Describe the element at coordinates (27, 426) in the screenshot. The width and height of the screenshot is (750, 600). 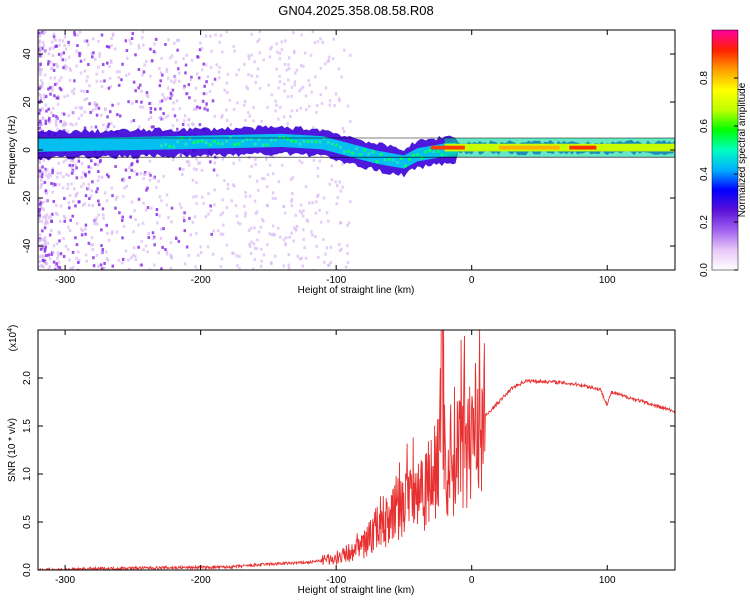
I see `y-tick-label: 1.5` at that location.